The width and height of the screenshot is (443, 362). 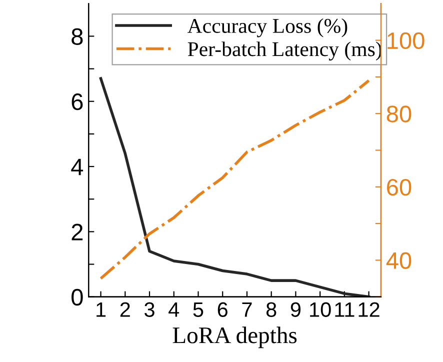 What do you see at coordinates (77, 167) in the screenshot?
I see `y-tick-label: 4` at bounding box center [77, 167].